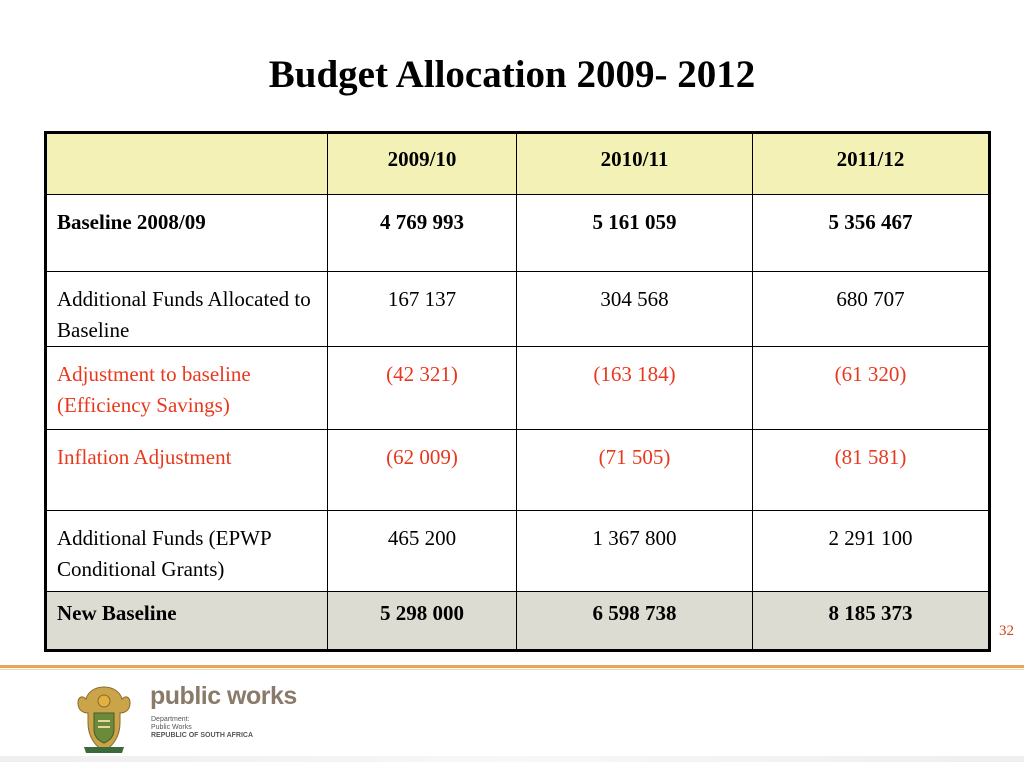 The height and width of the screenshot is (768, 1024). Describe the element at coordinates (1006, 631) in the screenshot. I see `page-number: 32` at that location.